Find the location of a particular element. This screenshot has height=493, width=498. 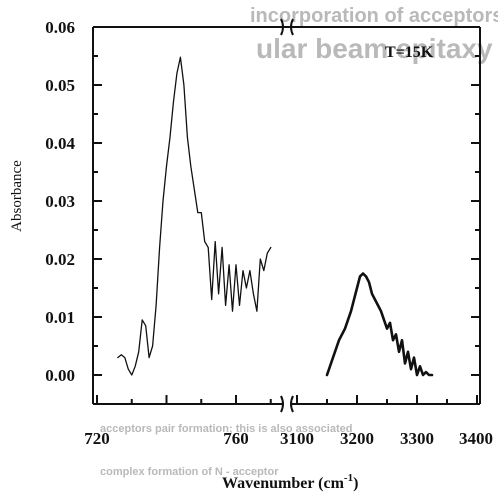

x-axis-ticks is located at coordinates (287, 399).